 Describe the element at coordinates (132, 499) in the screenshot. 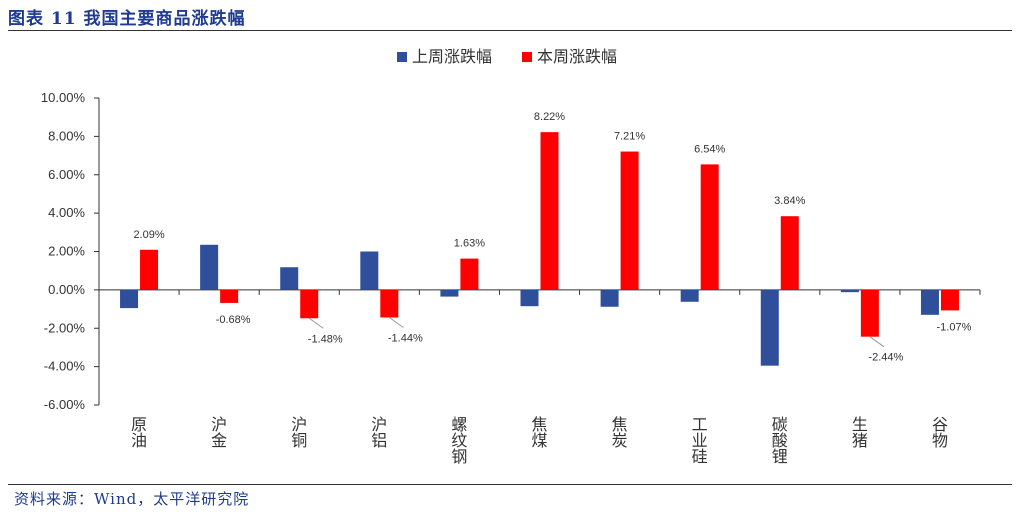

I see `source-note: 资料来源：Wind，太平洋研究院` at that location.